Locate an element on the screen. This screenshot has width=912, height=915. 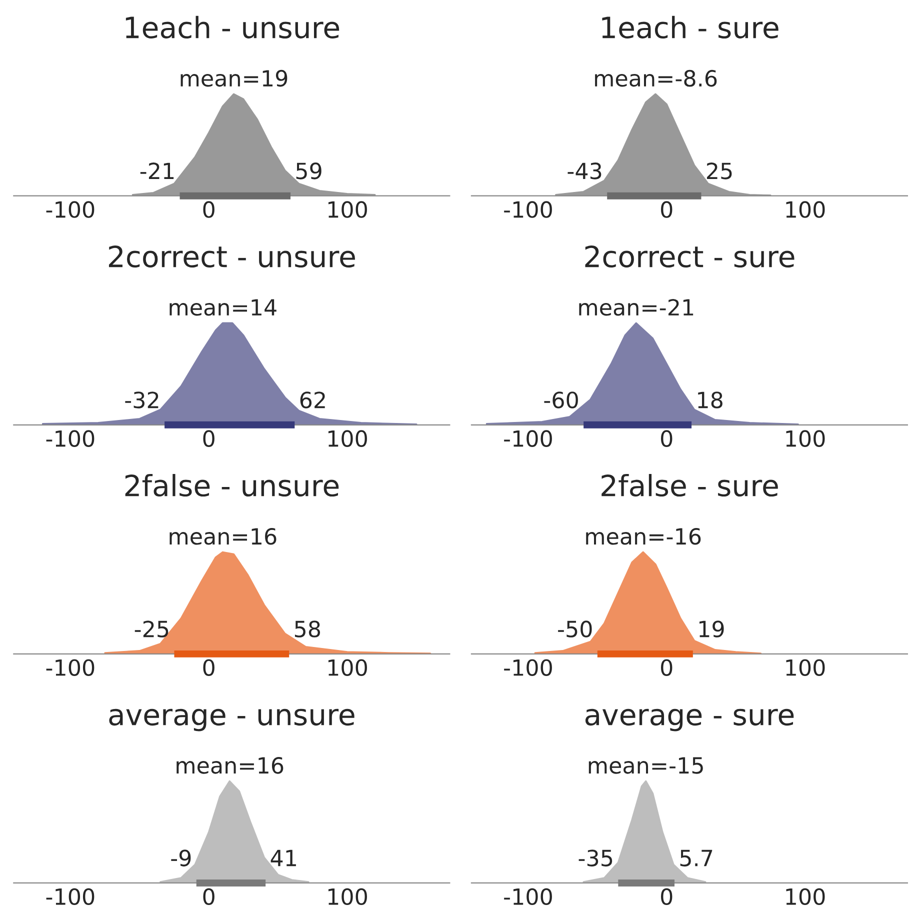
chart-title: 1each - unsure is located at coordinates (233, 27).